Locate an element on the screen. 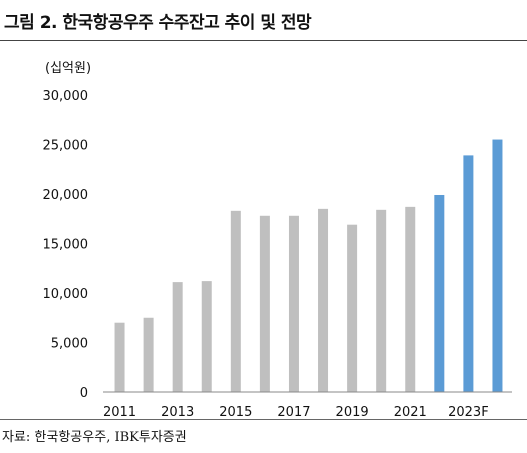 This screenshot has width=527, height=453. source-rule is located at coordinates (263, 419).